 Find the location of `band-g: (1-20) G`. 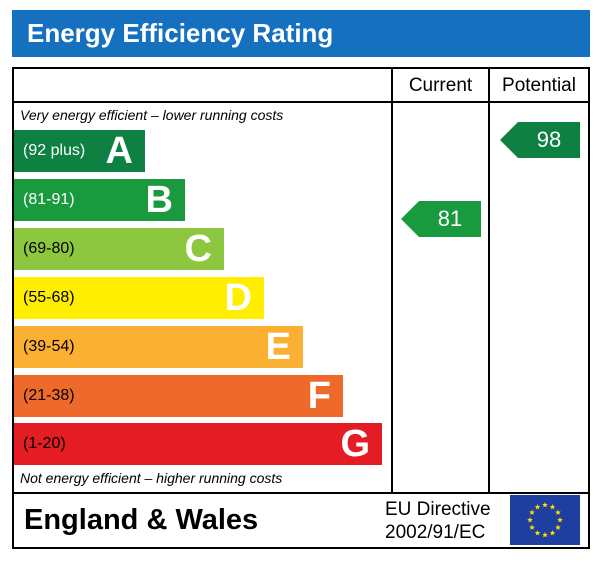

band-g: (1-20) G is located at coordinates (198, 444).